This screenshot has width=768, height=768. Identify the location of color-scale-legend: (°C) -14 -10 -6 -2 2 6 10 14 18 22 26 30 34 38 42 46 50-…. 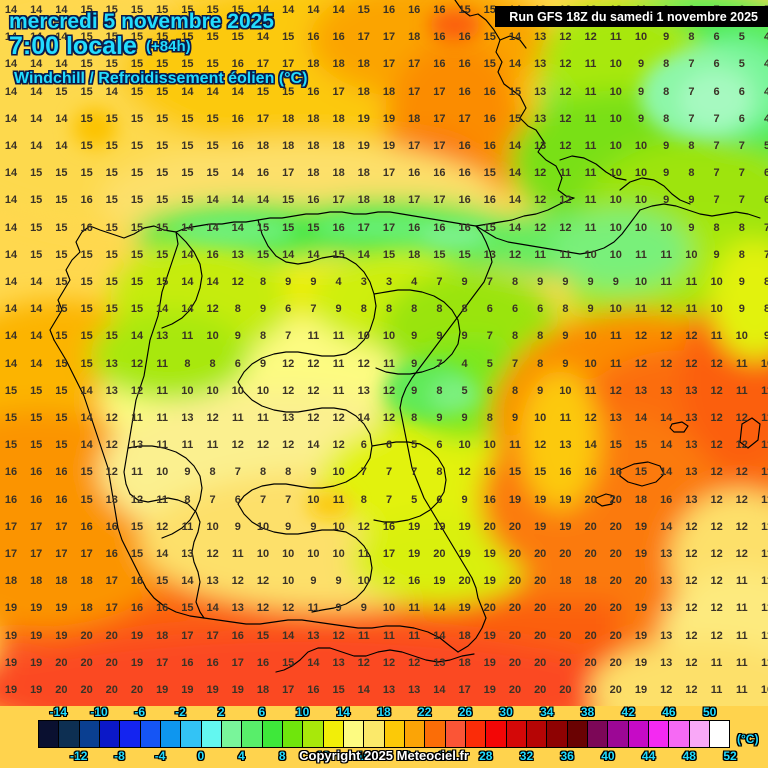
(384, 736).